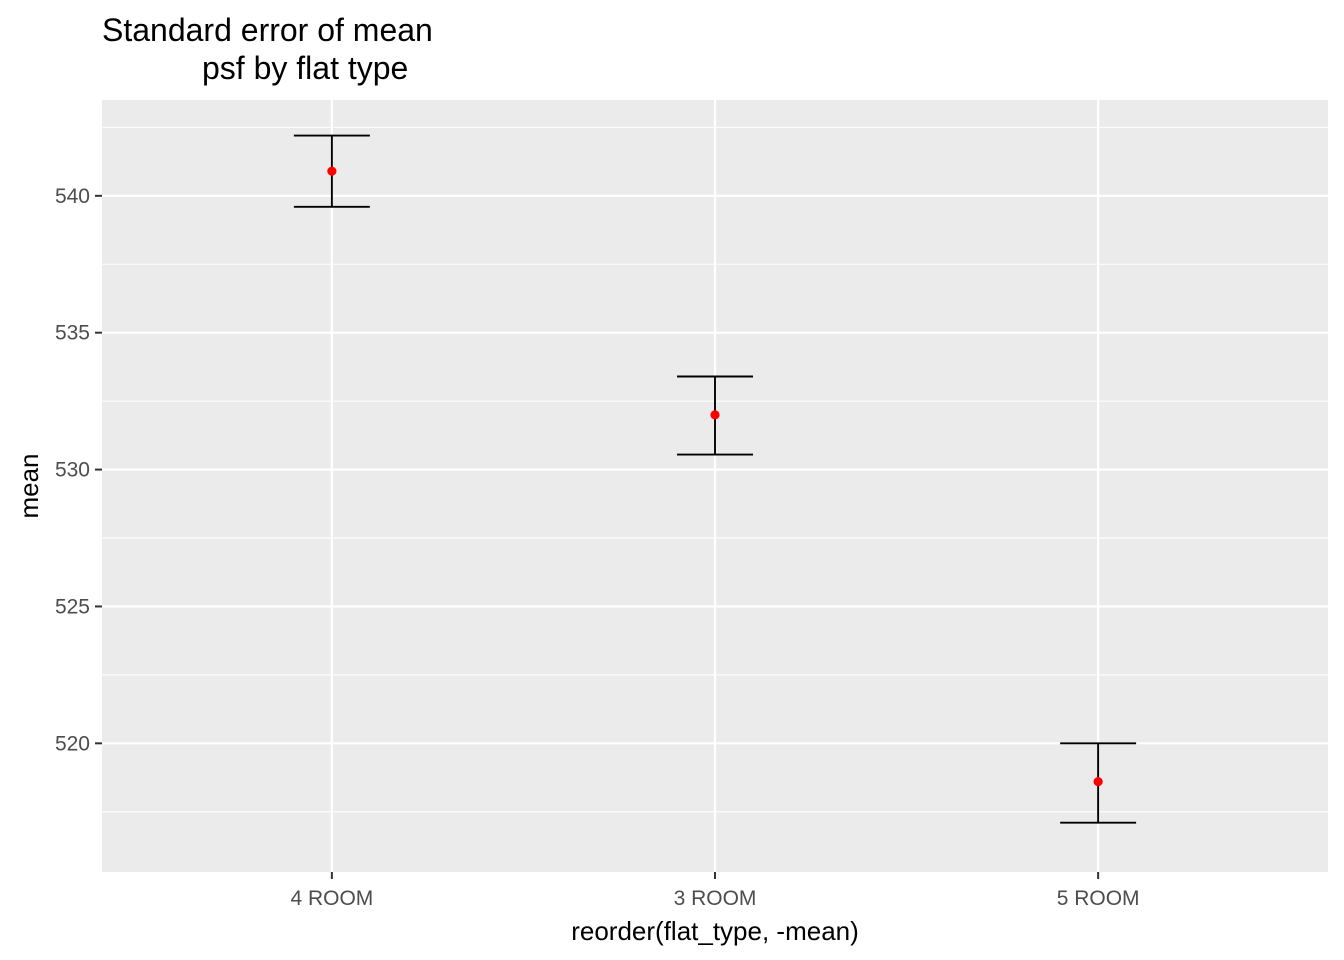  What do you see at coordinates (331, 898) in the screenshot?
I see `x-tick-label: 4 ROOM` at bounding box center [331, 898].